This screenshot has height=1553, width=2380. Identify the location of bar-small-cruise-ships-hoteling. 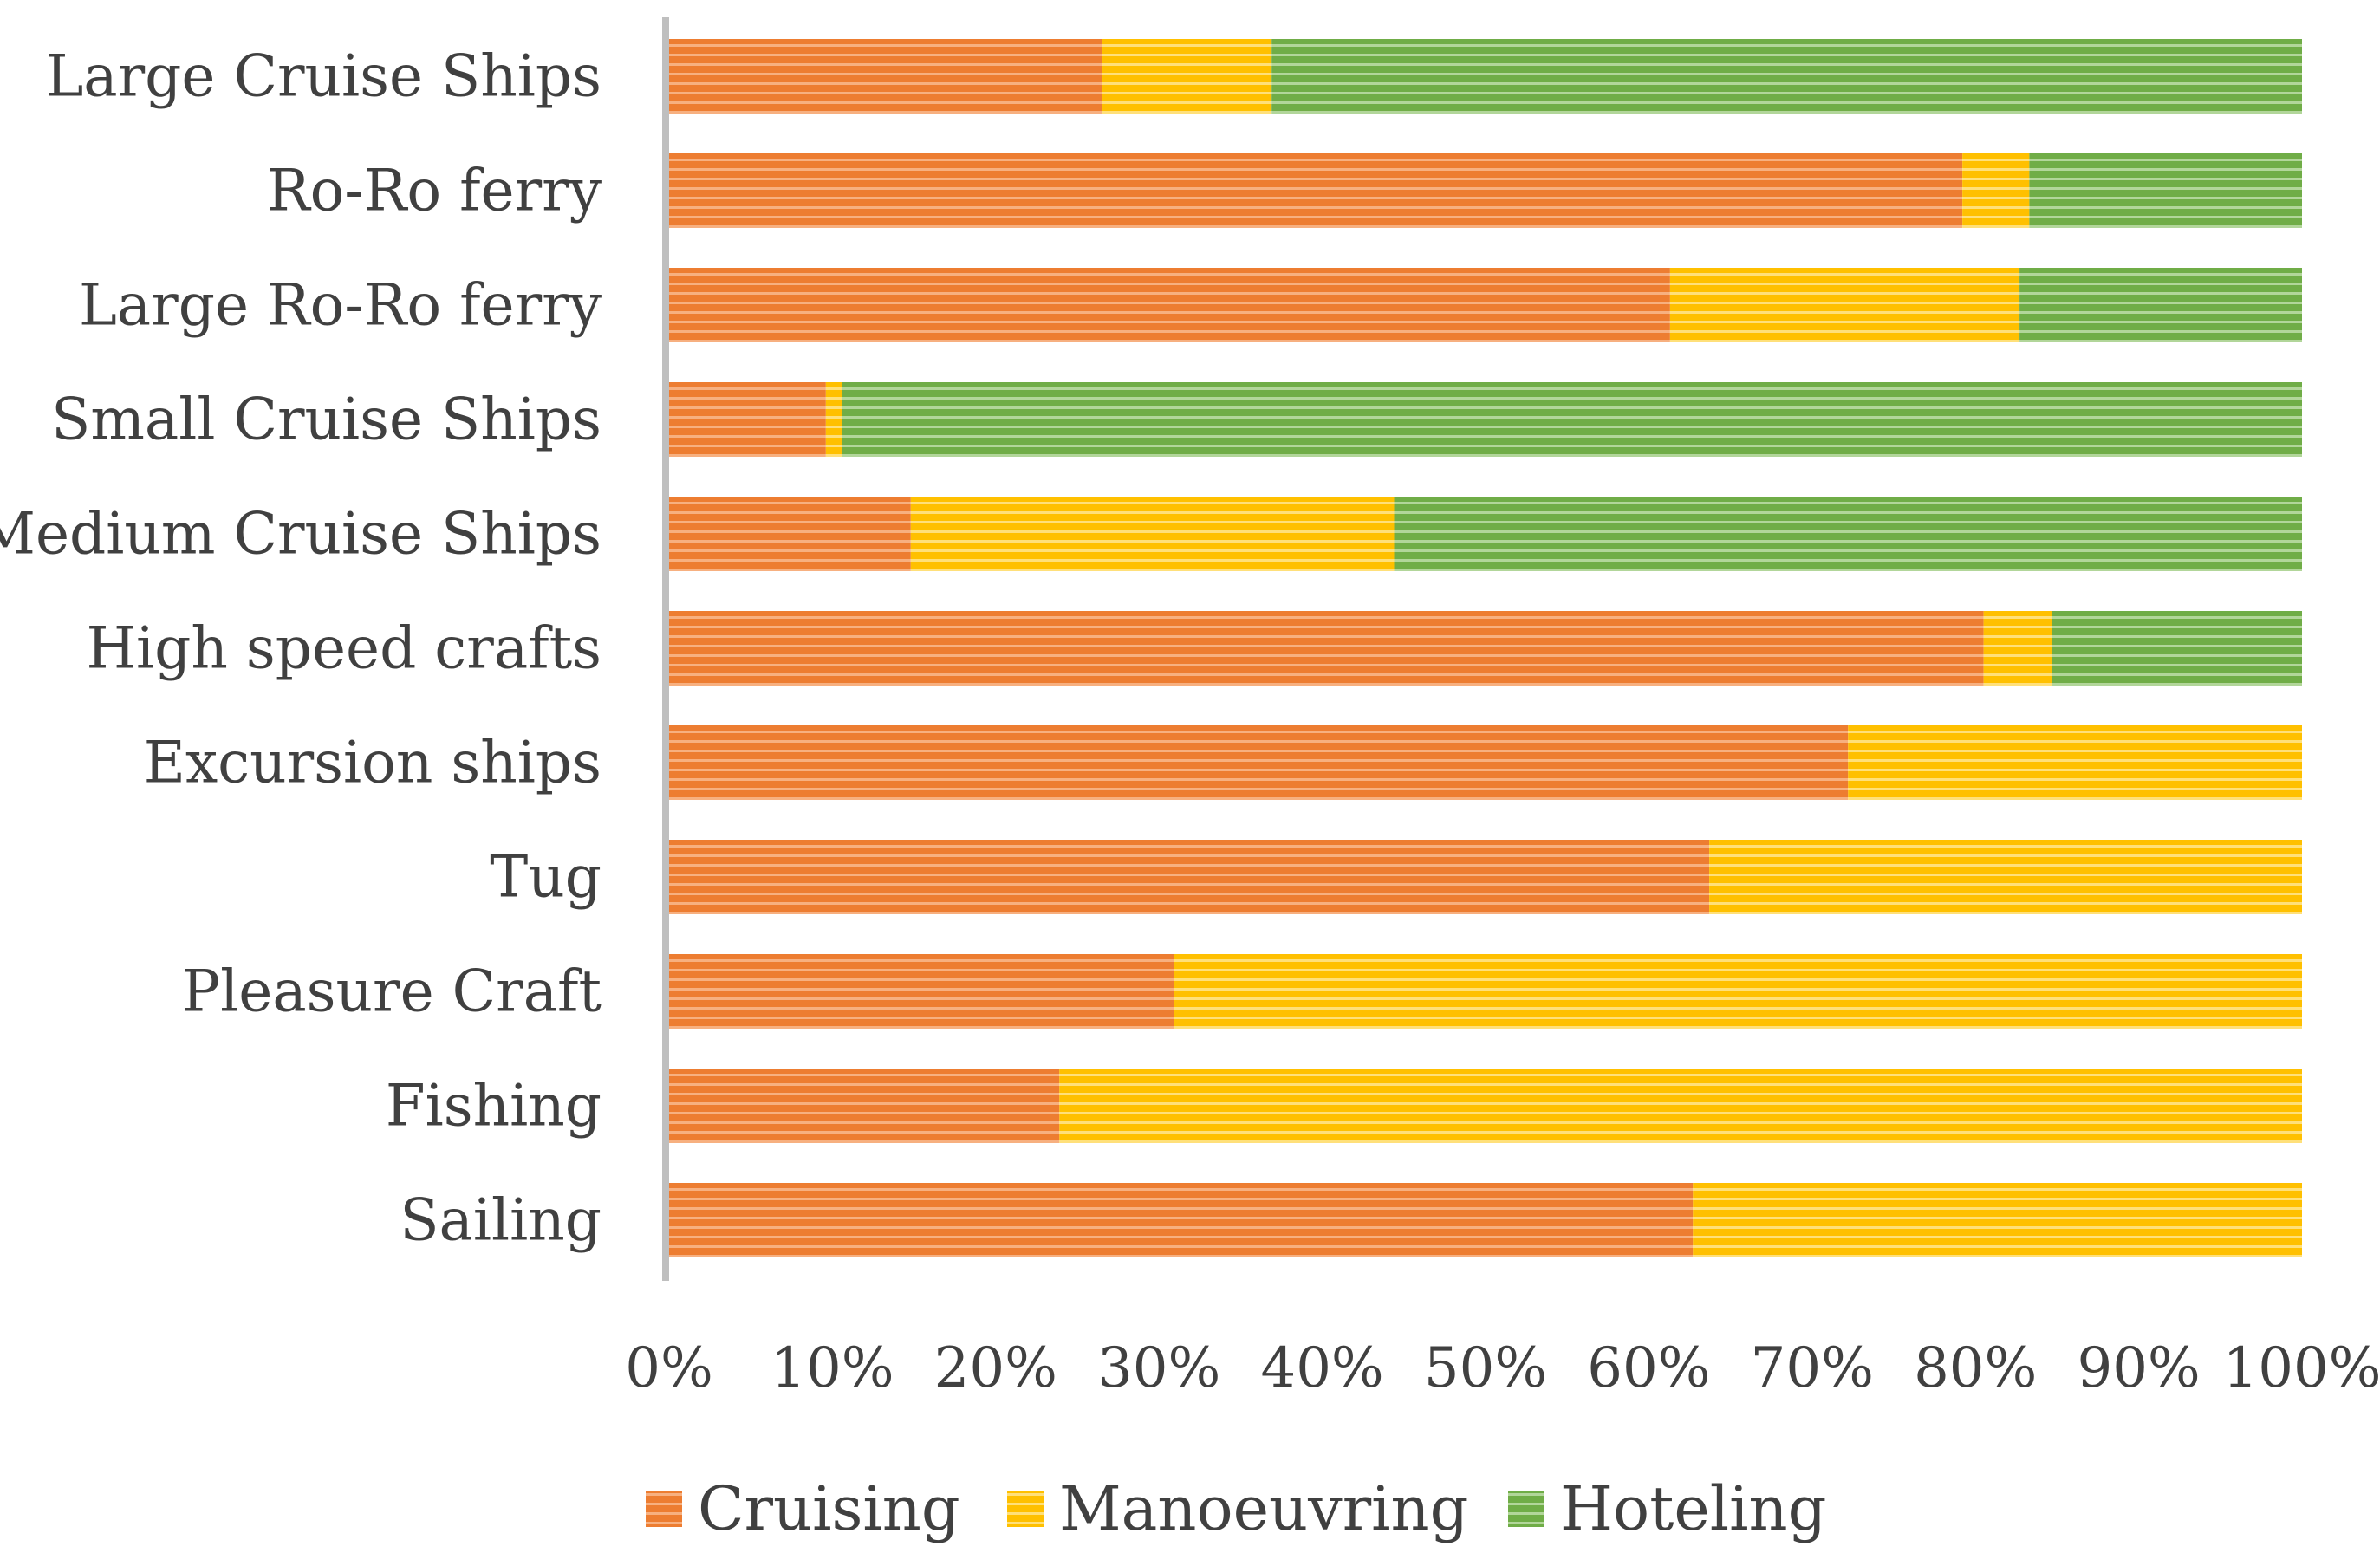
(1572, 420).